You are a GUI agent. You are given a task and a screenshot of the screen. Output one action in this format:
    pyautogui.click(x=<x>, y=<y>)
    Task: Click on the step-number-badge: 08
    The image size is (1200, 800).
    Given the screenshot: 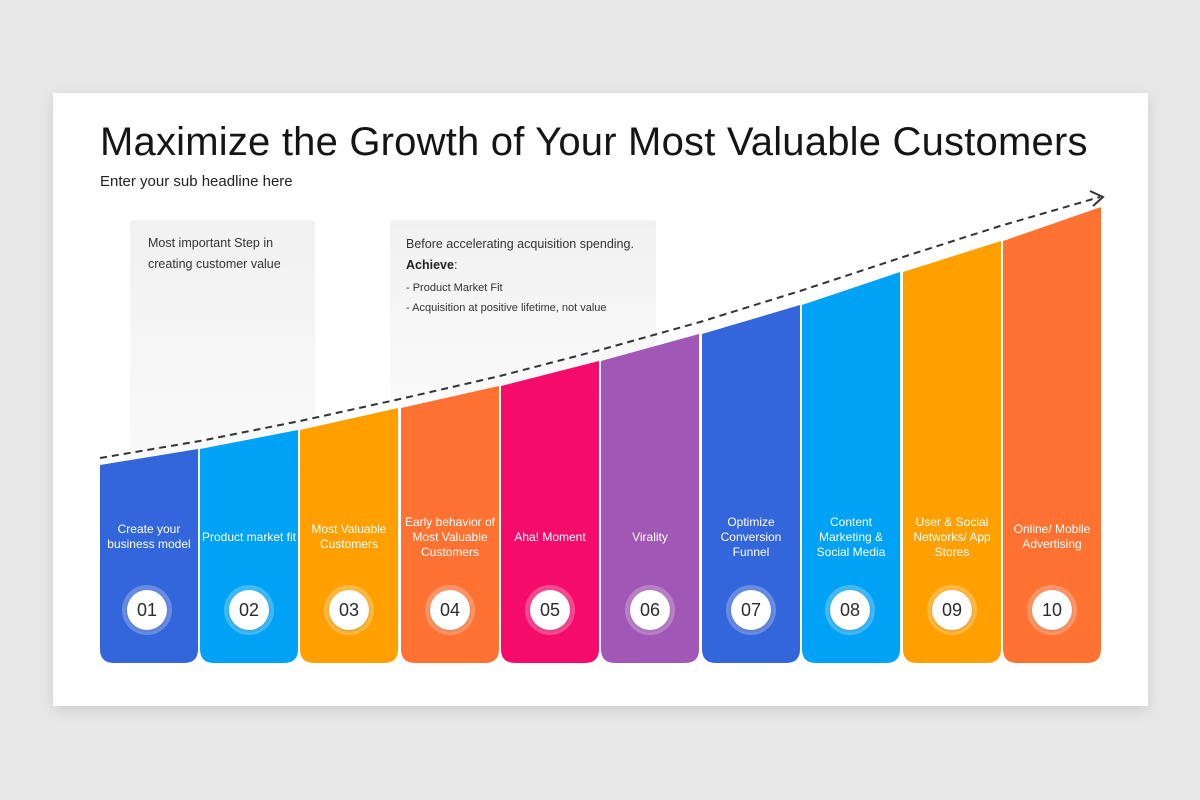 What is the action you would take?
    pyautogui.click(x=850, y=610)
    